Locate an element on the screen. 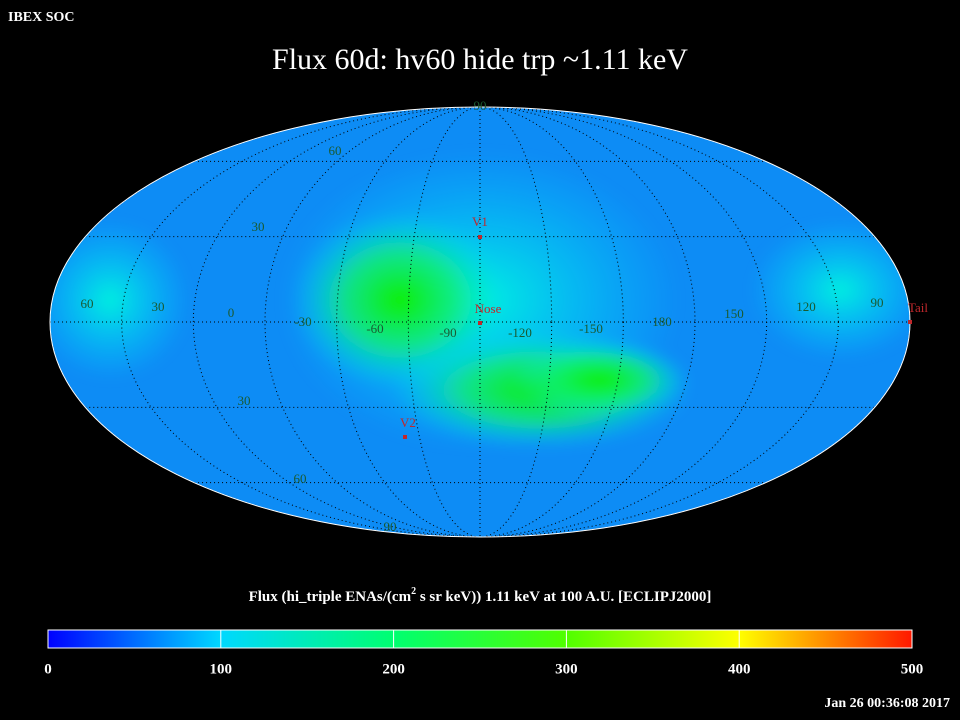 Image resolution: width=960 pixels, height=720 pixels. marker-label: Tail is located at coordinates (918, 307).